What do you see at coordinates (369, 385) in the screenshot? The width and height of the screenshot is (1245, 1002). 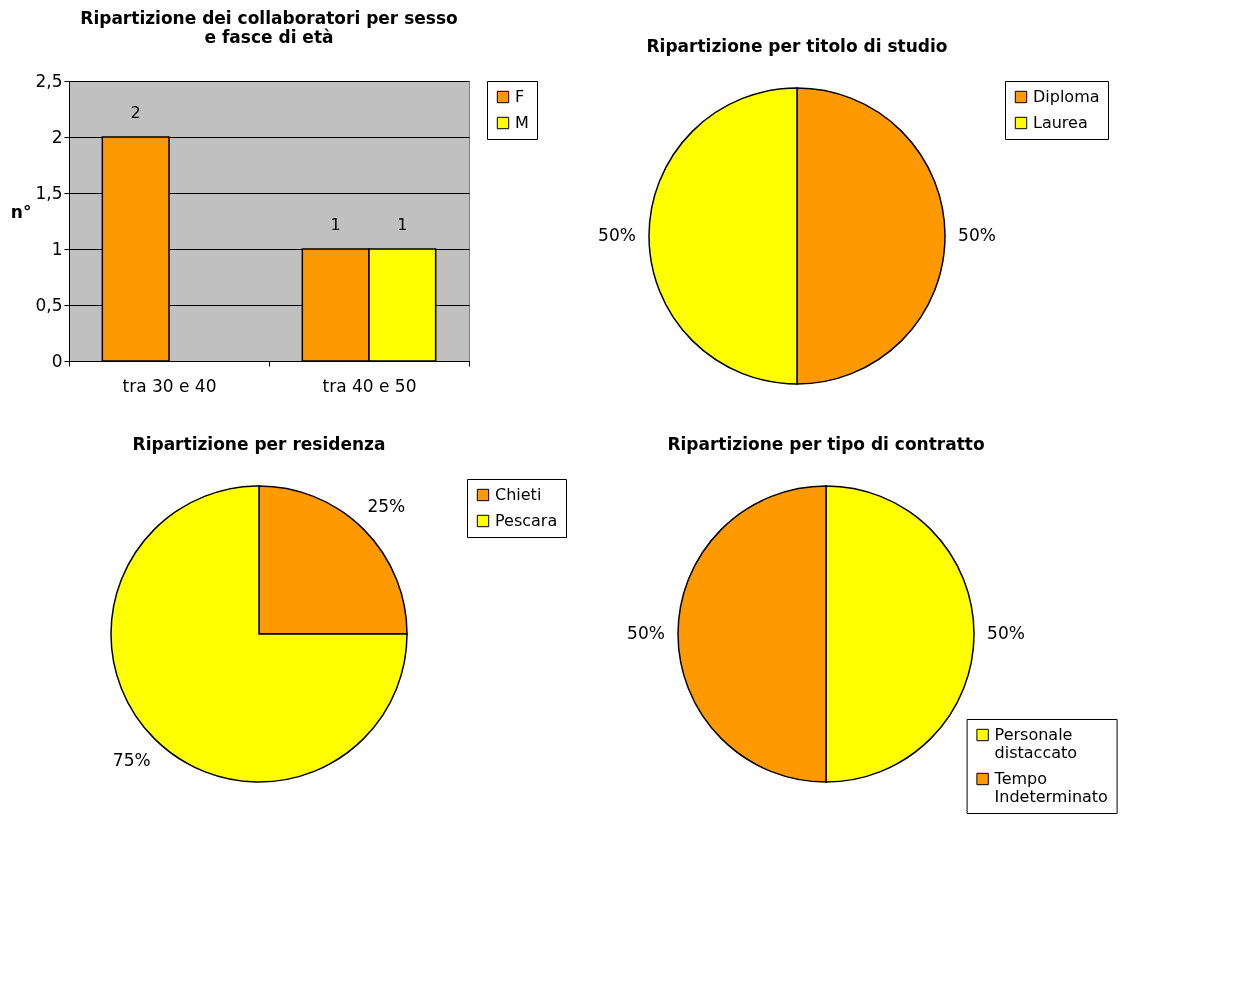 I see `x-tick-label: tra 40 e 50` at bounding box center [369, 385].